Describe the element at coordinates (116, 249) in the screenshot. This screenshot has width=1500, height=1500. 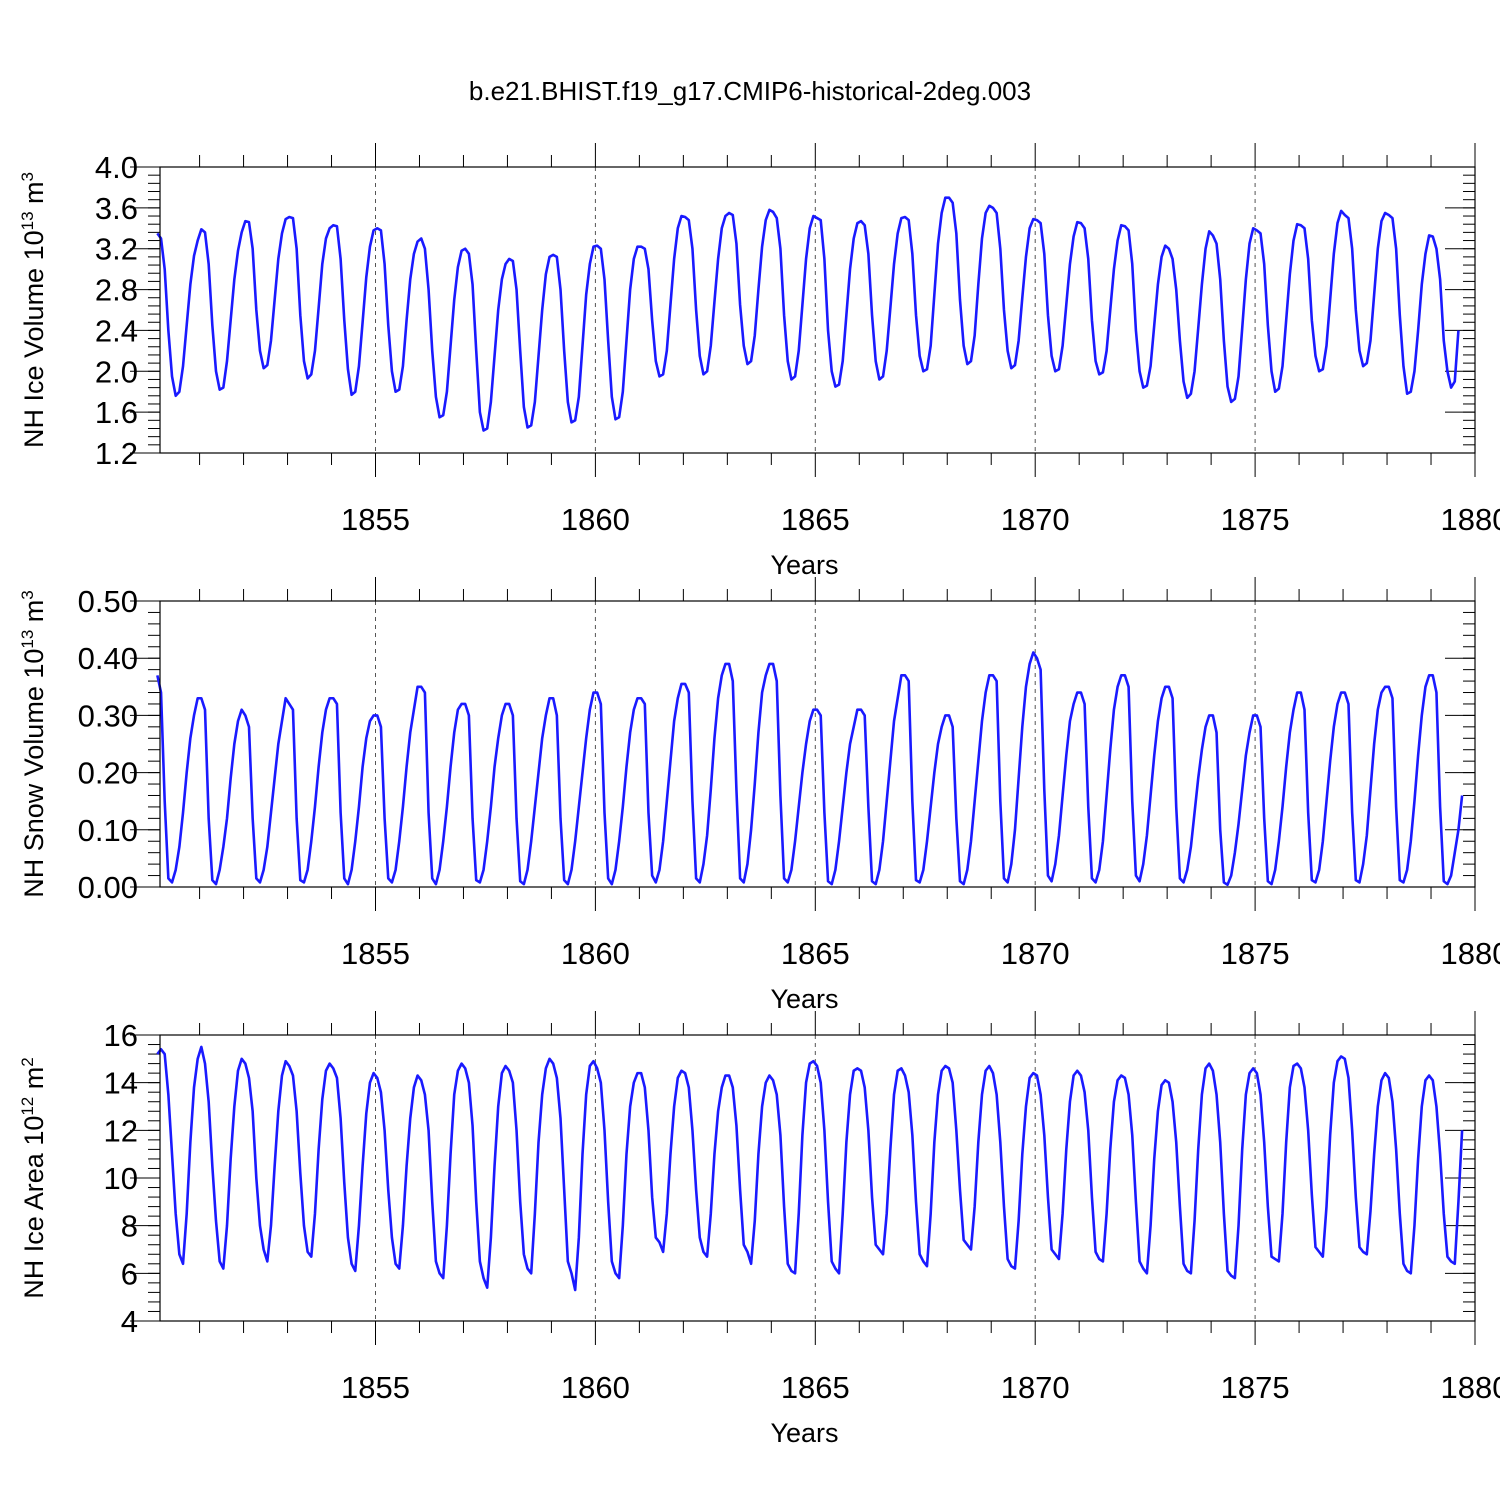
I see `y-tick-label: 3.2` at that location.